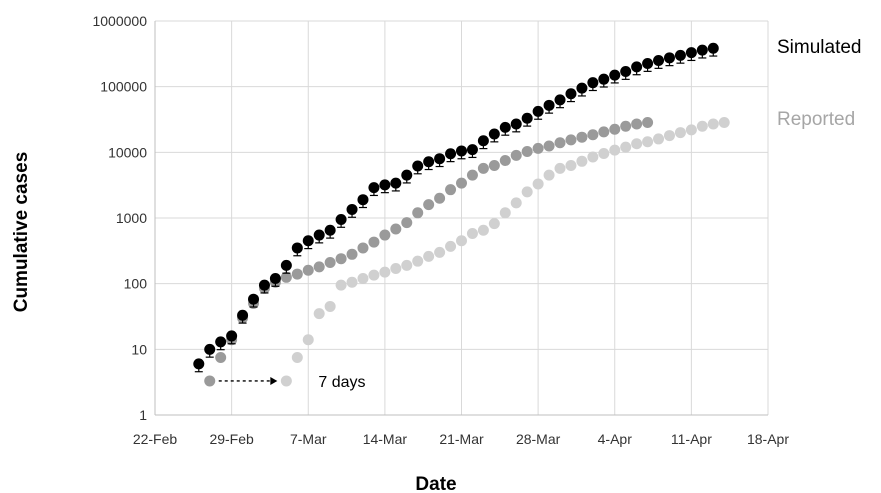 This screenshot has width=881, height=493. What do you see at coordinates (136, 284) in the screenshot?
I see `y-tick-label: 100` at bounding box center [136, 284].